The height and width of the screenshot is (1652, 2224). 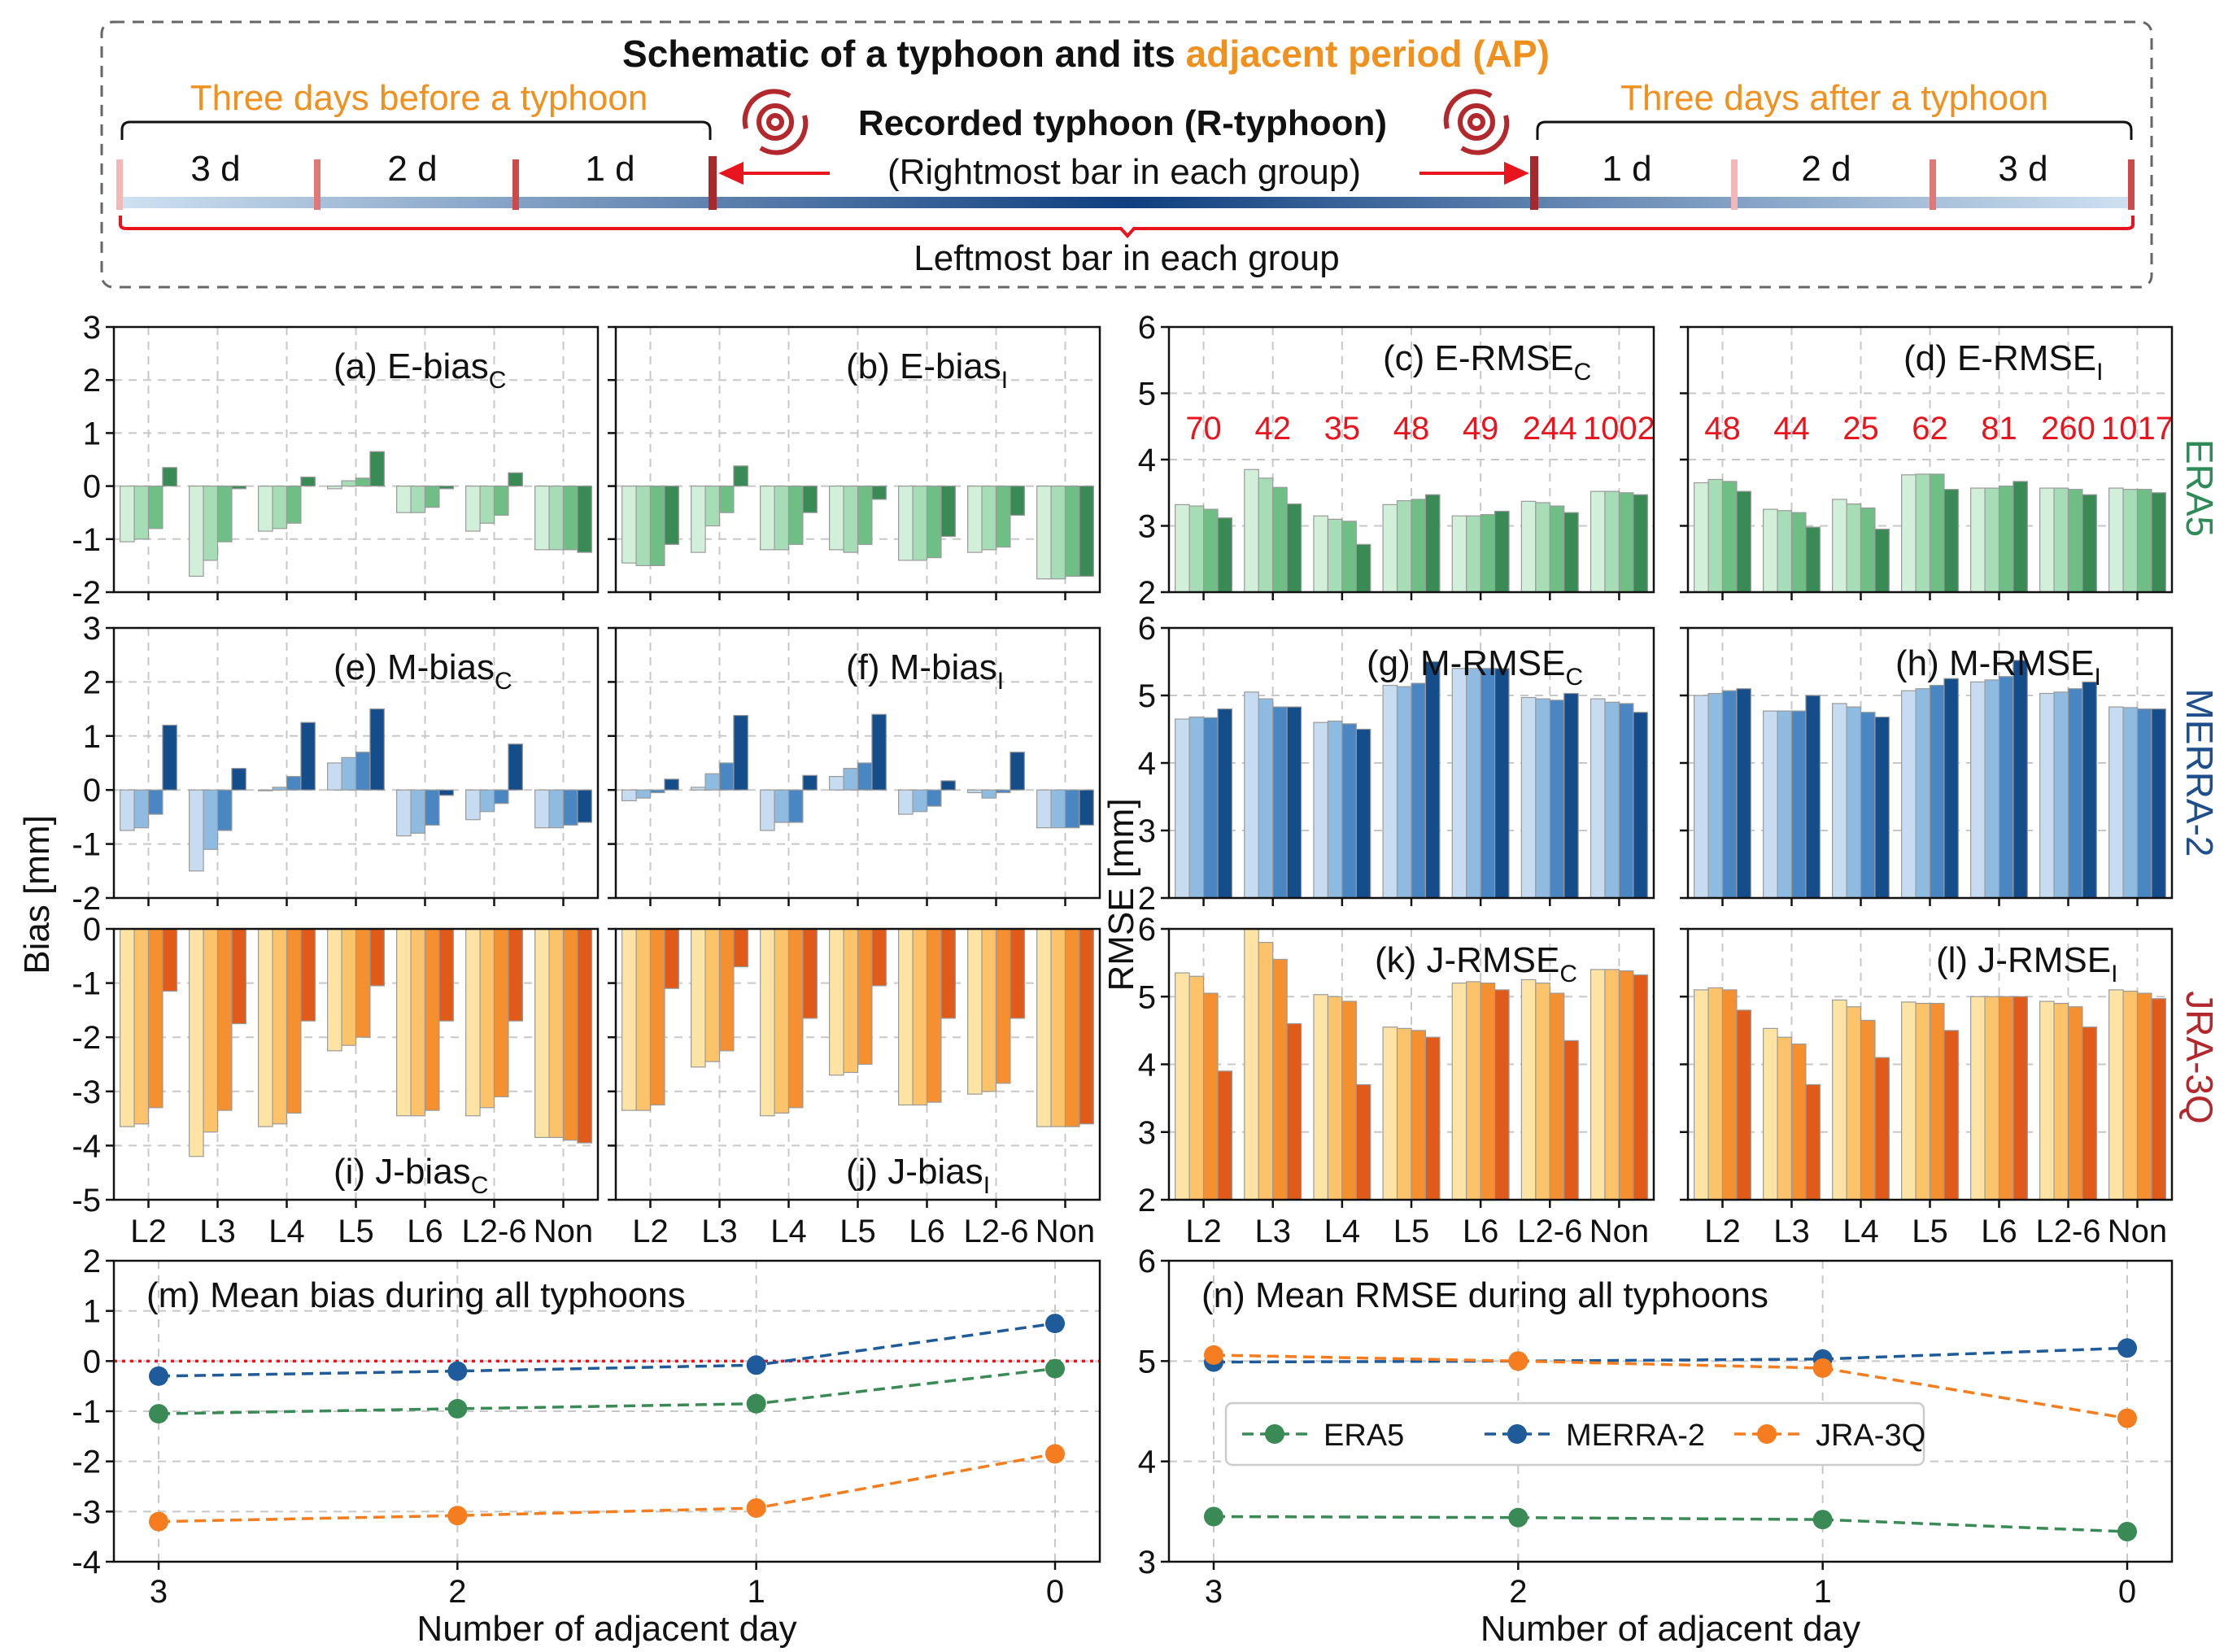 What do you see at coordinates (1626, 169) in the screenshot?
I see `after-day-1: 1 d` at bounding box center [1626, 169].